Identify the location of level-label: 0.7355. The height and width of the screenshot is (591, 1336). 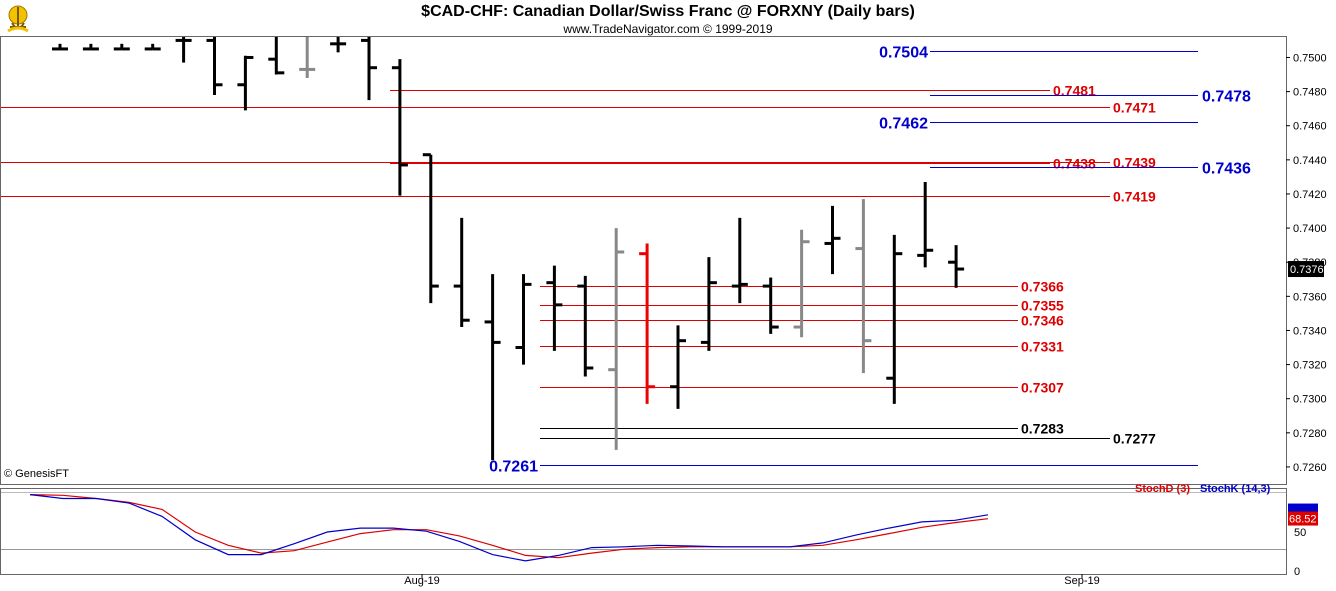
(1042, 306).